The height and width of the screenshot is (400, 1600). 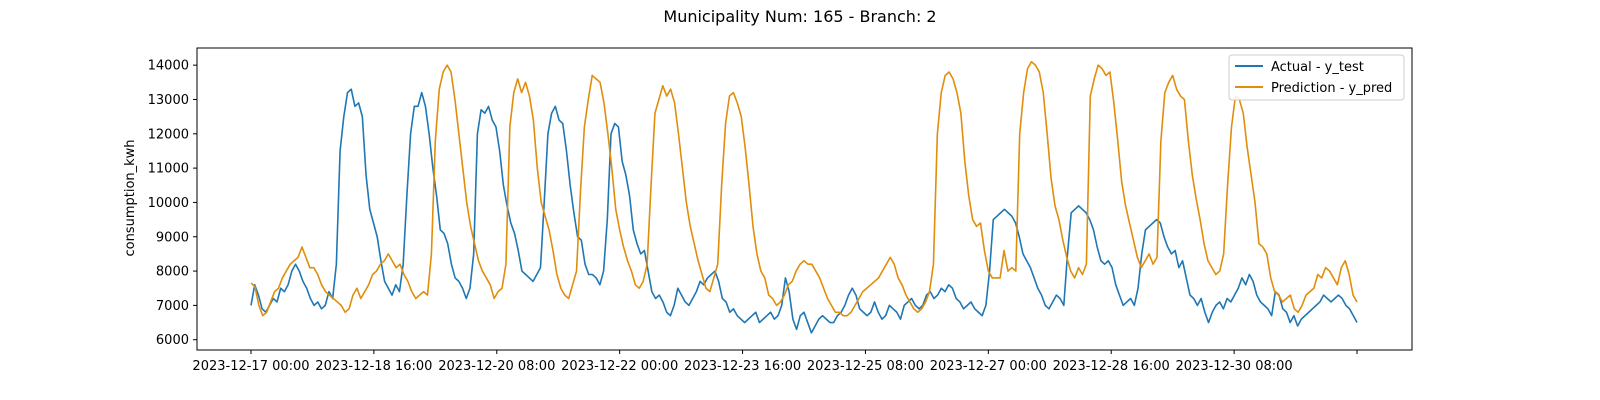 I want to click on y-tick-label: 11000, so click(x=168, y=169).